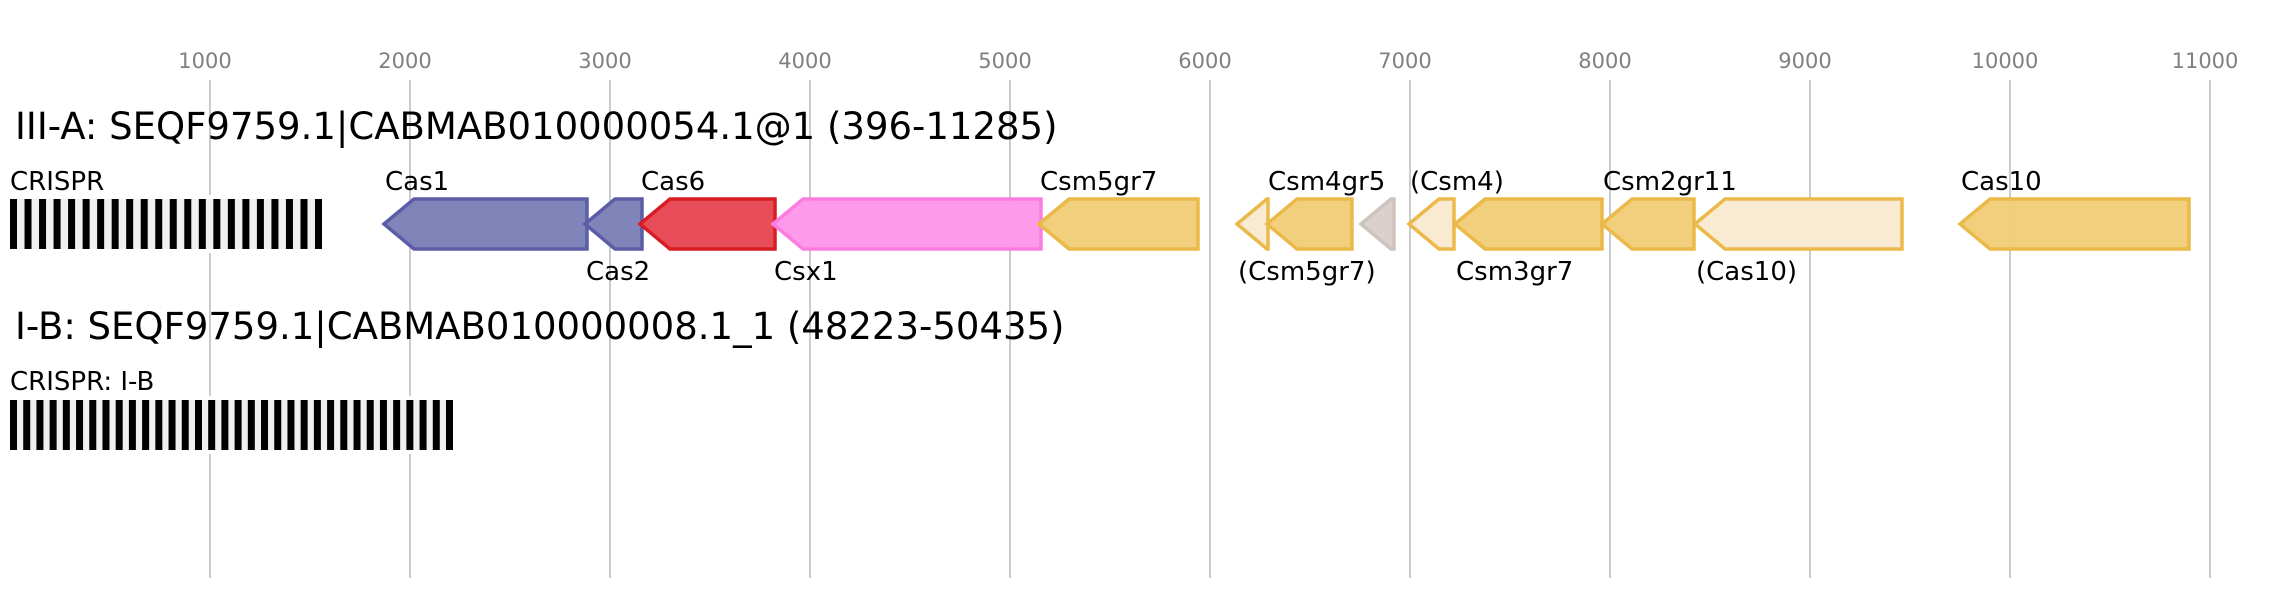 This screenshot has width=2278, height=600. What do you see at coordinates (1804, 61) in the screenshot?
I see `axis-tick-label: 9000` at bounding box center [1804, 61].